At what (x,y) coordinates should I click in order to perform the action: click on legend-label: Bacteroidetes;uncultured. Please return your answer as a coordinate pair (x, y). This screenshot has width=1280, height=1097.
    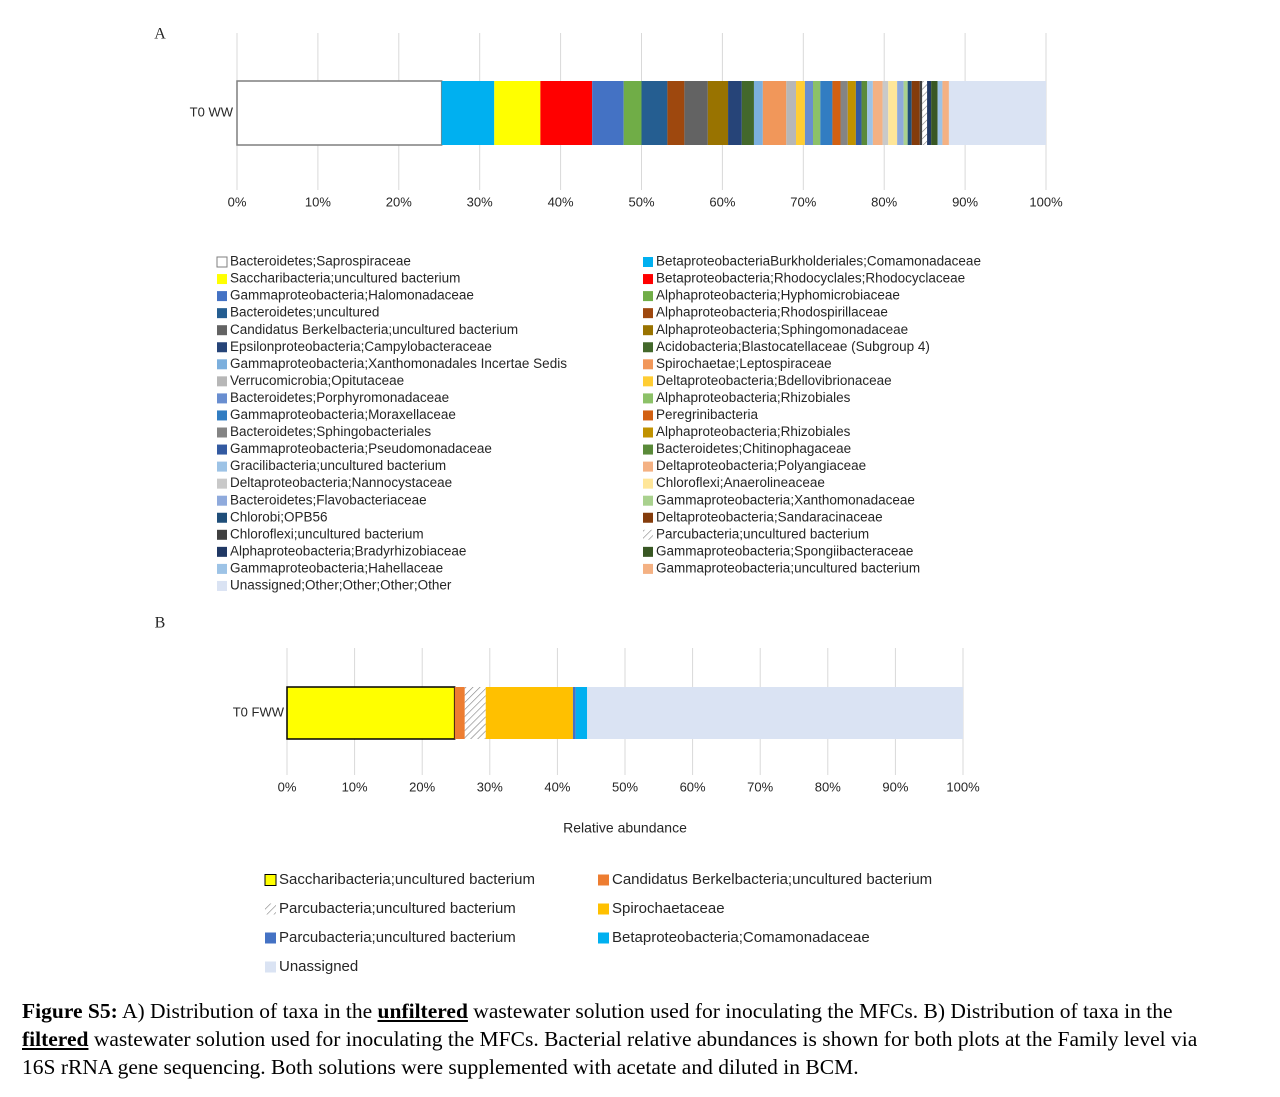
    Looking at the image, I should click on (304, 312).